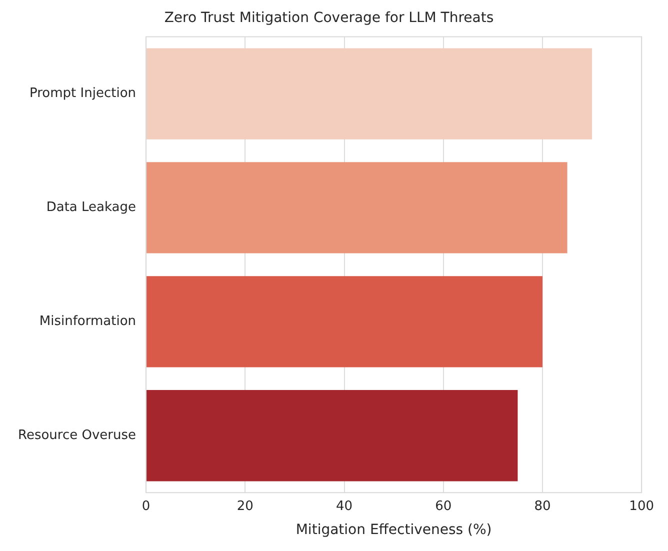 The width and height of the screenshot is (668, 551). Describe the element at coordinates (146, 506) in the screenshot. I see `x-tick-label: 0` at that location.